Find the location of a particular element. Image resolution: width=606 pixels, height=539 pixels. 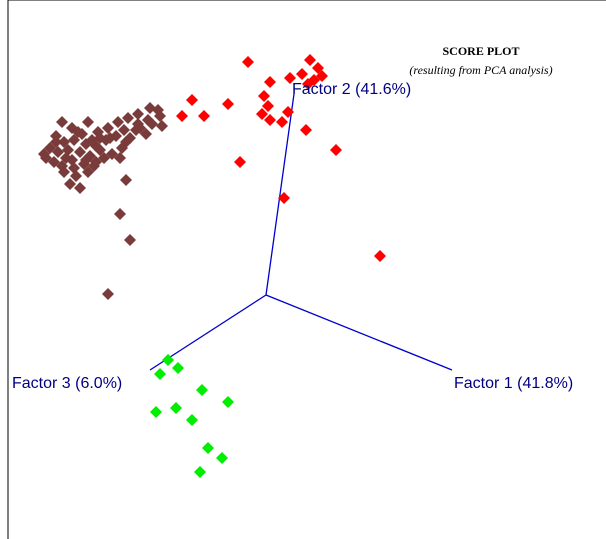

chart-subtitle: (resulting from PCA analysis) is located at coordinates (480, 70).